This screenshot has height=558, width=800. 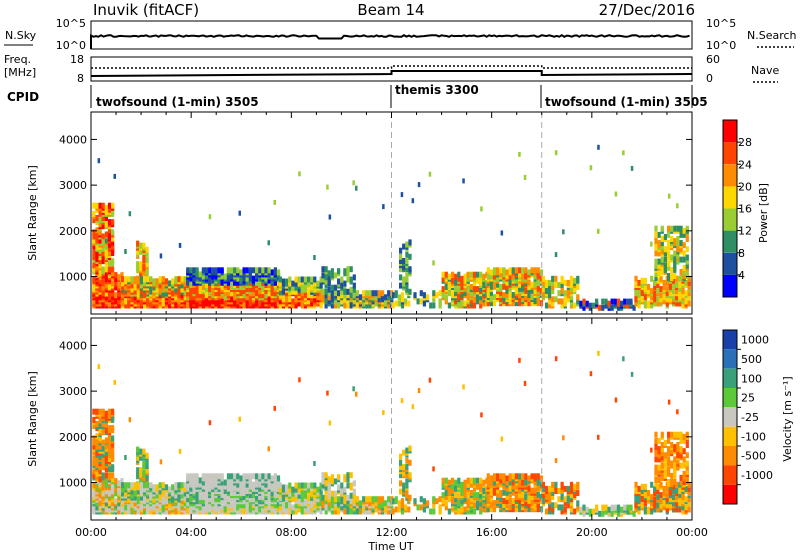 I want to click on x-tick-label: 00:00, so click(x=91, y=532).